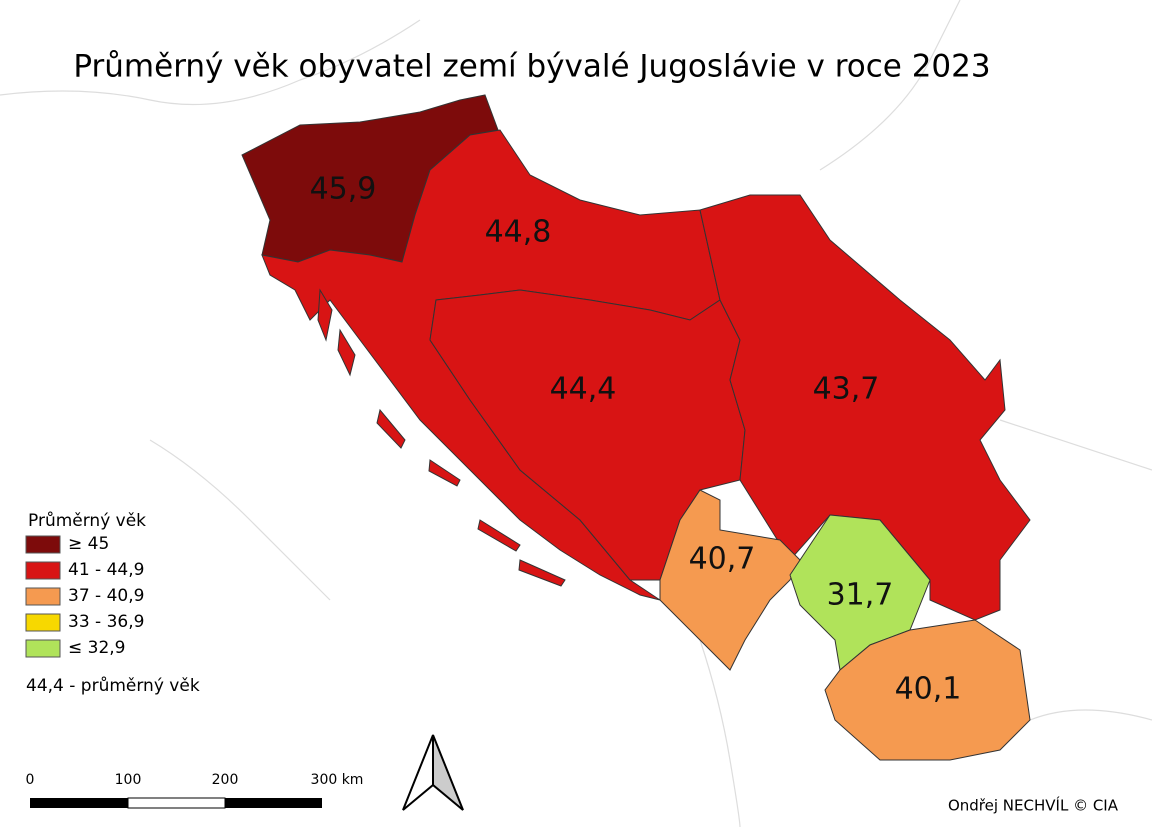  Describe the element at coordinates (1033, 805) in the screenshot. I see `credit: Ondřej NECHVÍL © CIA` at that location.